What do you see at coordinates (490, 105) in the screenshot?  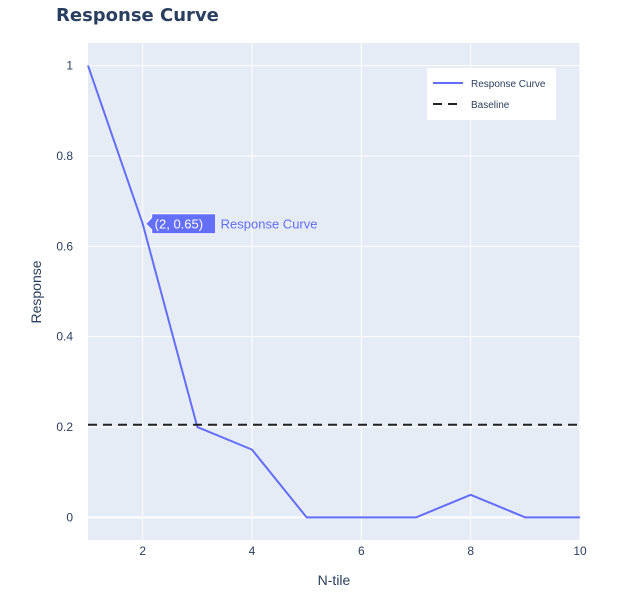 I see `legend-label: Baseline` at bounding box center [490, 105].